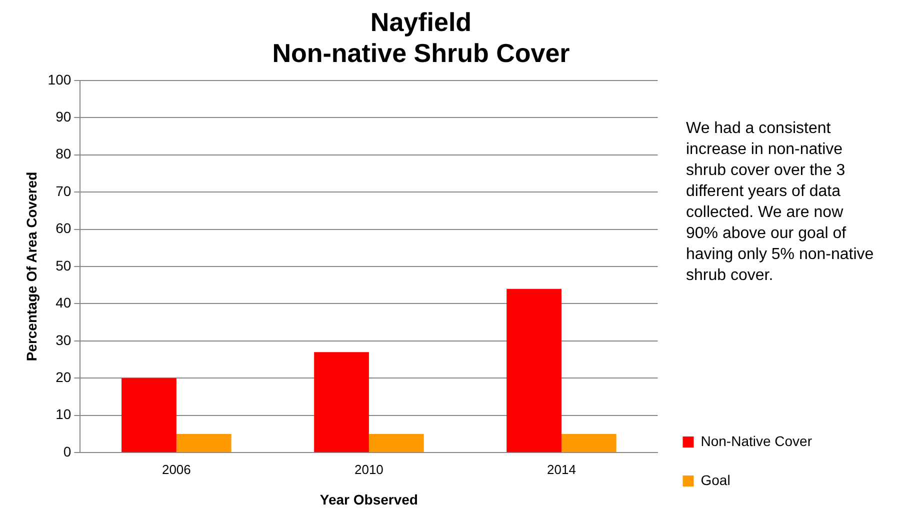  Describe the element at coordinates (64, 414) in the screenshot. I see `y-tick-label: 10` at that location.